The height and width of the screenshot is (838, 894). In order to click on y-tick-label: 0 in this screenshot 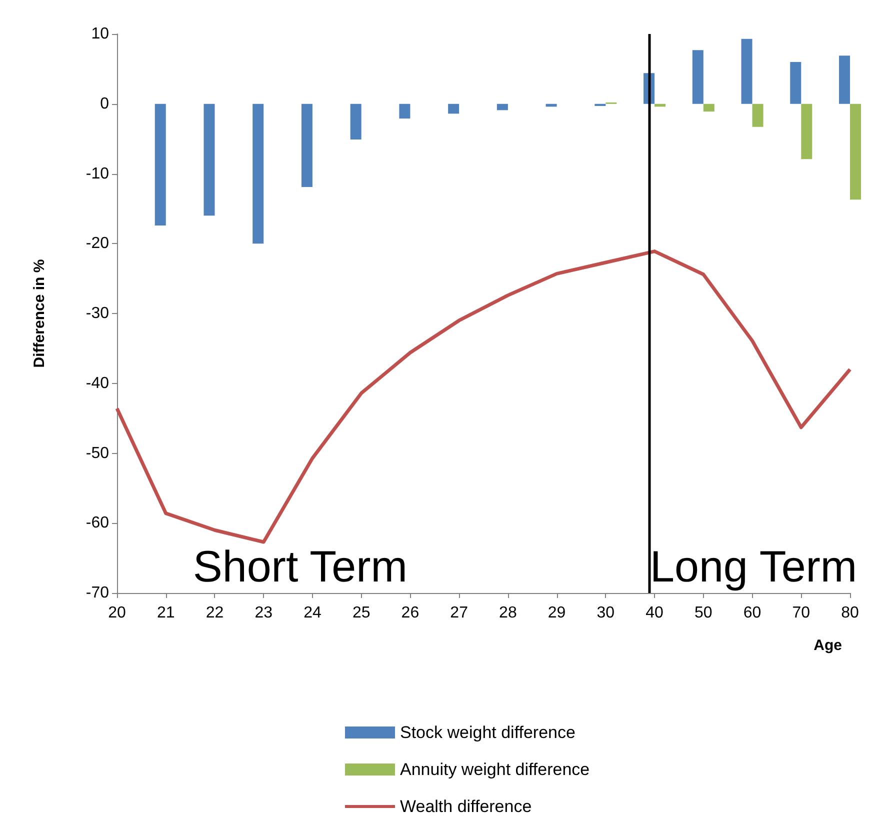, I will do `click(105, 103)`.